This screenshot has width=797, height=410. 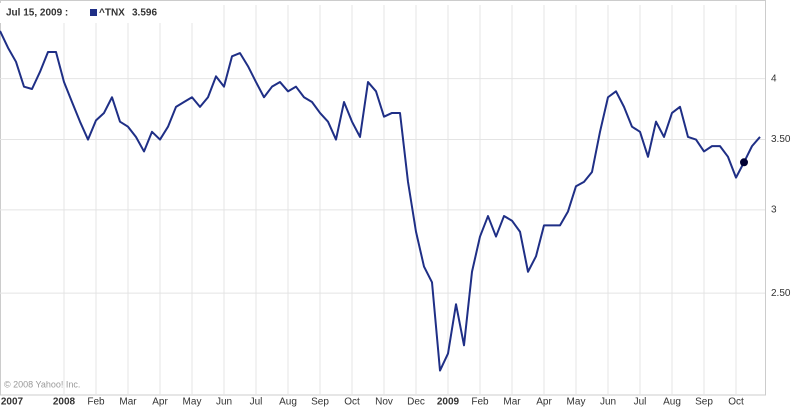 What do you see at coordinates (12, 402) in the screenshot?
I see `x-tick-label: 2007` at bounding box center [12, 402].